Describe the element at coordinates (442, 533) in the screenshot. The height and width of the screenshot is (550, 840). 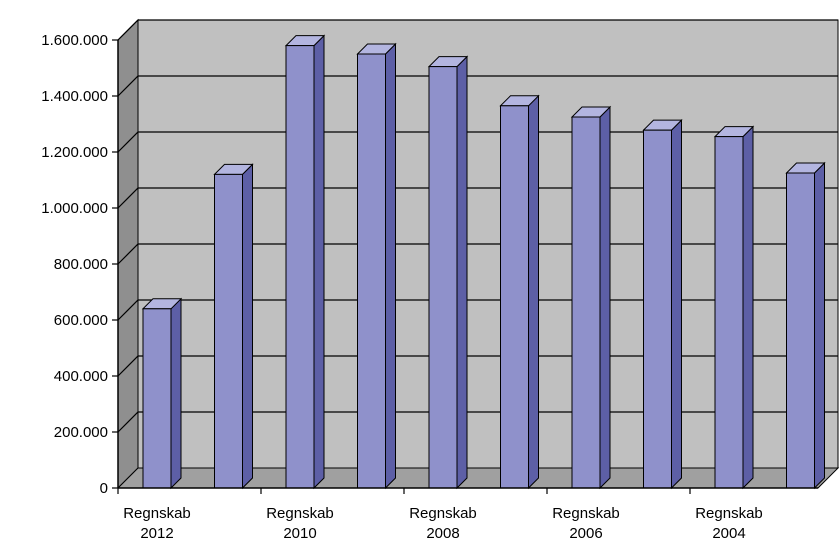
I see `x-tick-label: 2008` at that location.